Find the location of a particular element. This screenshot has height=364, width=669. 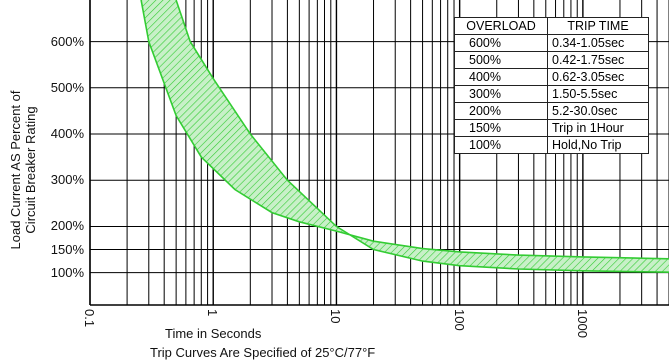

table-row: 600% 0.34-1.05sec is located at coordinates (551, 43).